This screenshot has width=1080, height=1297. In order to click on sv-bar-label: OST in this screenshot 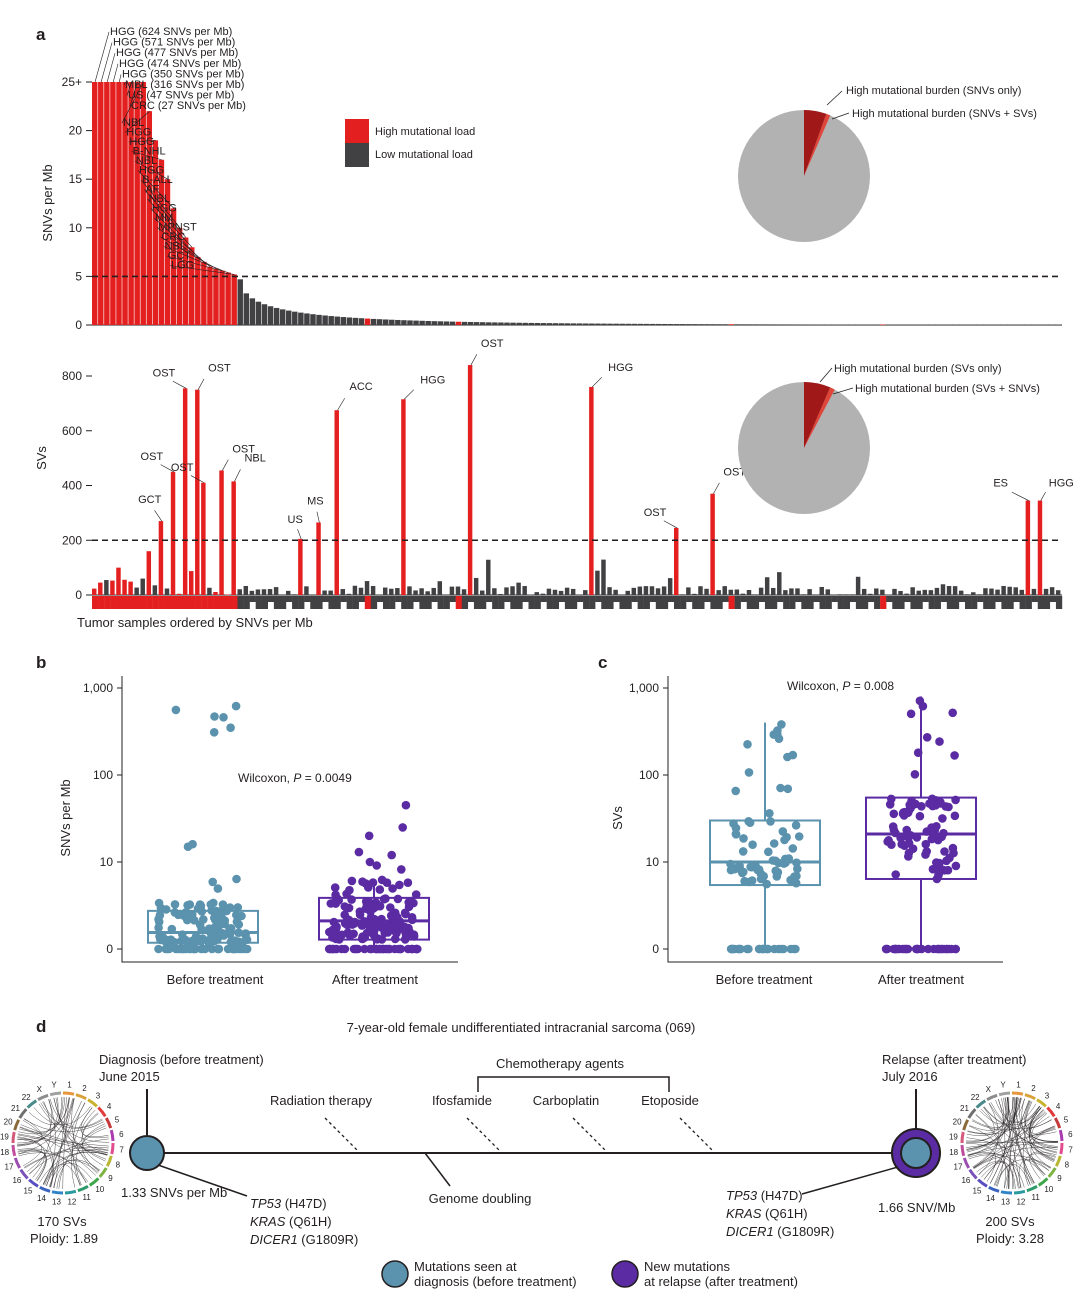, I will do `click(734, 473)`.